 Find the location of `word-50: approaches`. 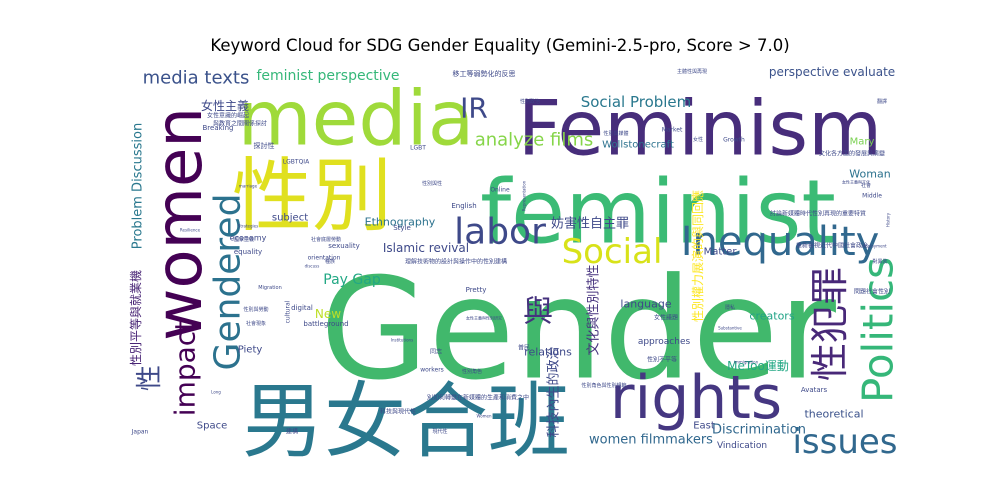

word-50: approaches is located at coordinates (664, 342).